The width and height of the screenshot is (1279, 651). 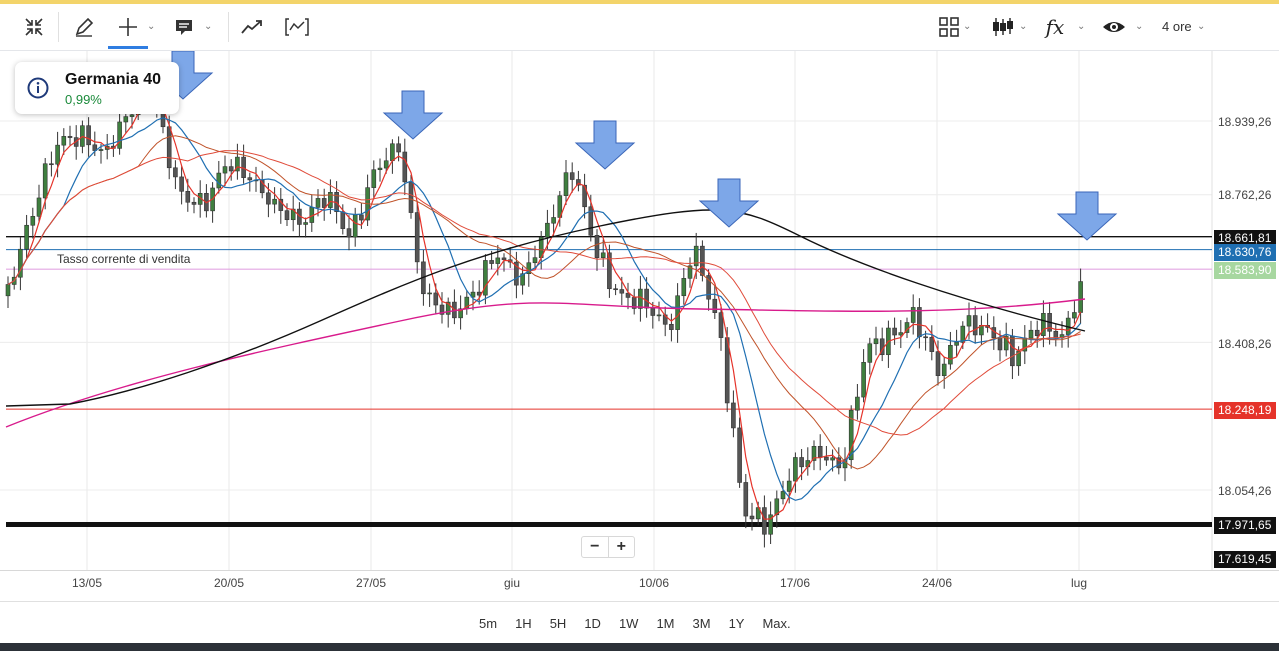 I want to click on period-5m: 5m, so click(x=488, y=623).